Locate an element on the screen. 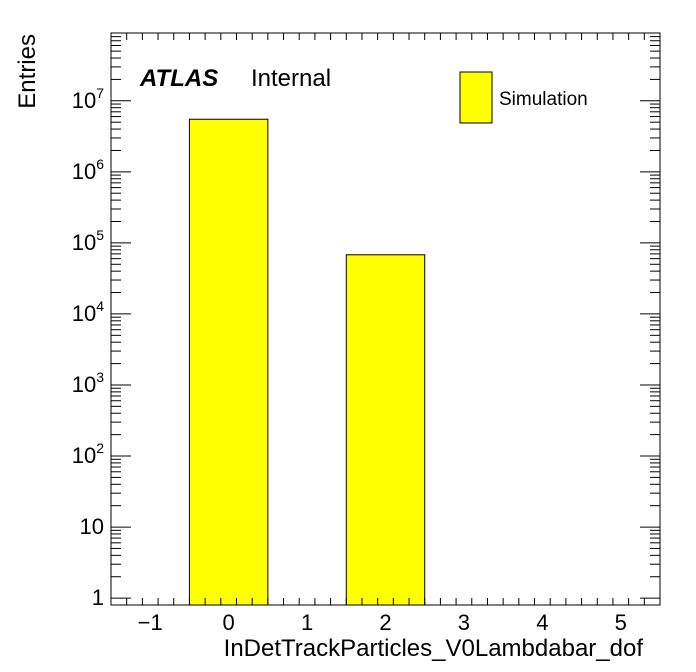 The width and height of the screenshot is (696, 672). x-tick-label: 3 is located at coordinates (464, 622).